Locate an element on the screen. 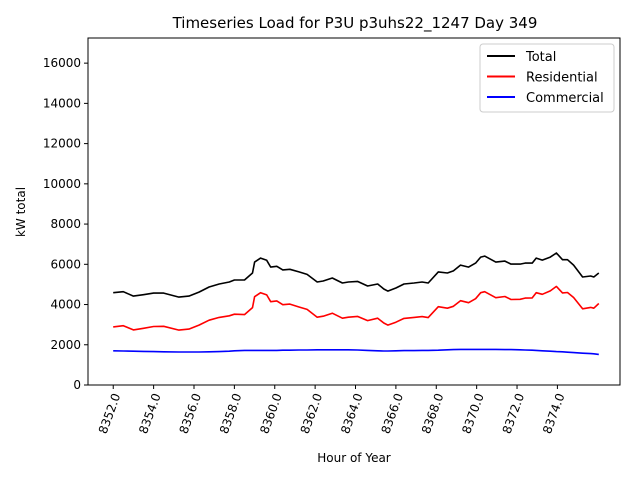  x-tick-label: 8372.0 is located at coordinates (514, 413).